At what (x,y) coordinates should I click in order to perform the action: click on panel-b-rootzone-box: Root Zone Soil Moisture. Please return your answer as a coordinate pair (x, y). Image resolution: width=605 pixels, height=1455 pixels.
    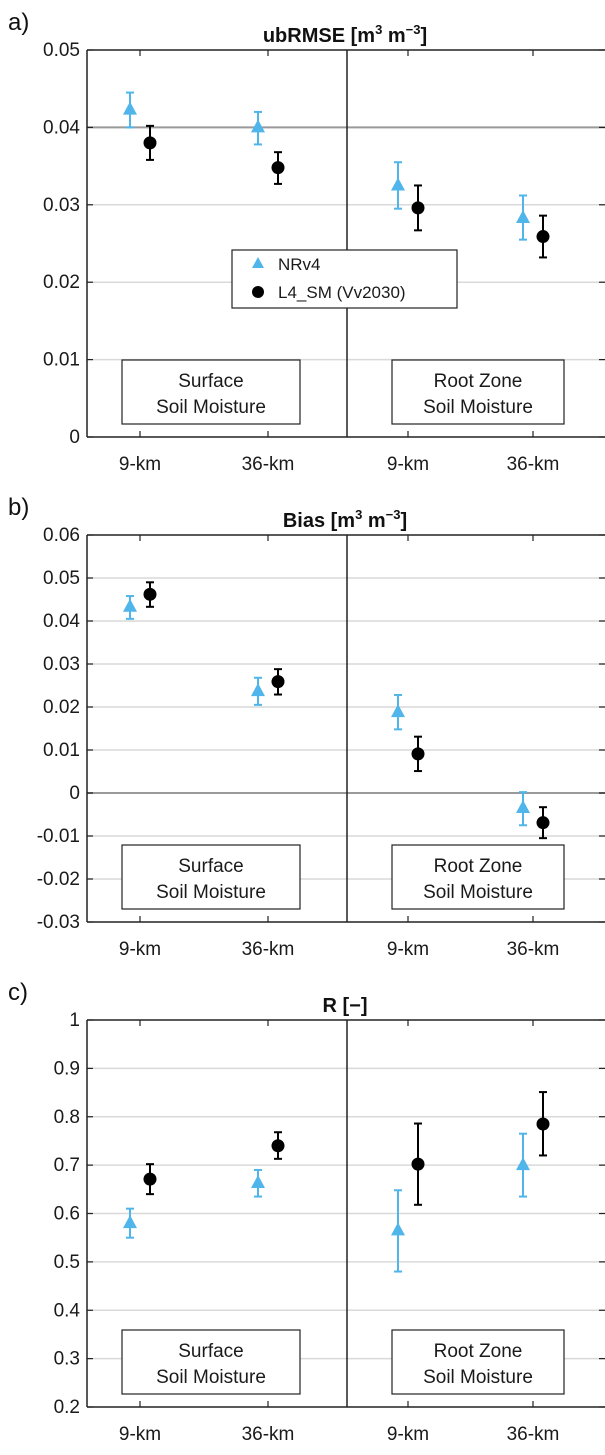
    Looking at the image, I should click on (478, 877).